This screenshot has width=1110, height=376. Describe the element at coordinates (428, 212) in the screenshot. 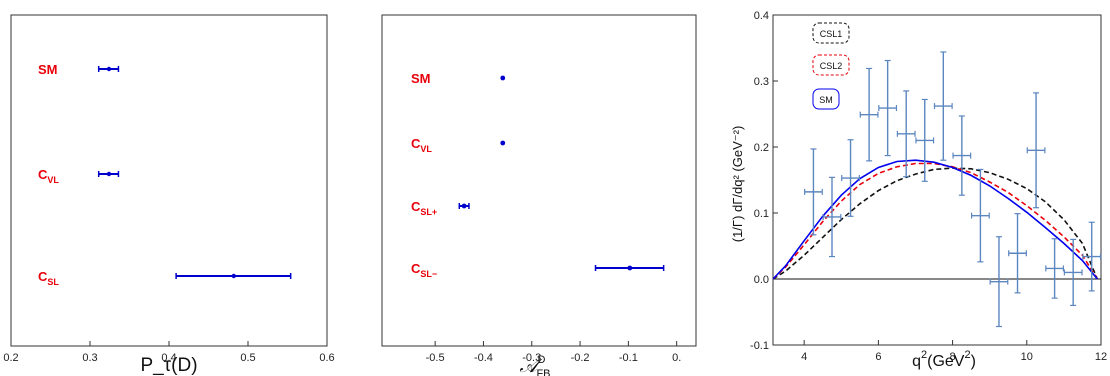

I see `category-label-sub: SL+` at that location.